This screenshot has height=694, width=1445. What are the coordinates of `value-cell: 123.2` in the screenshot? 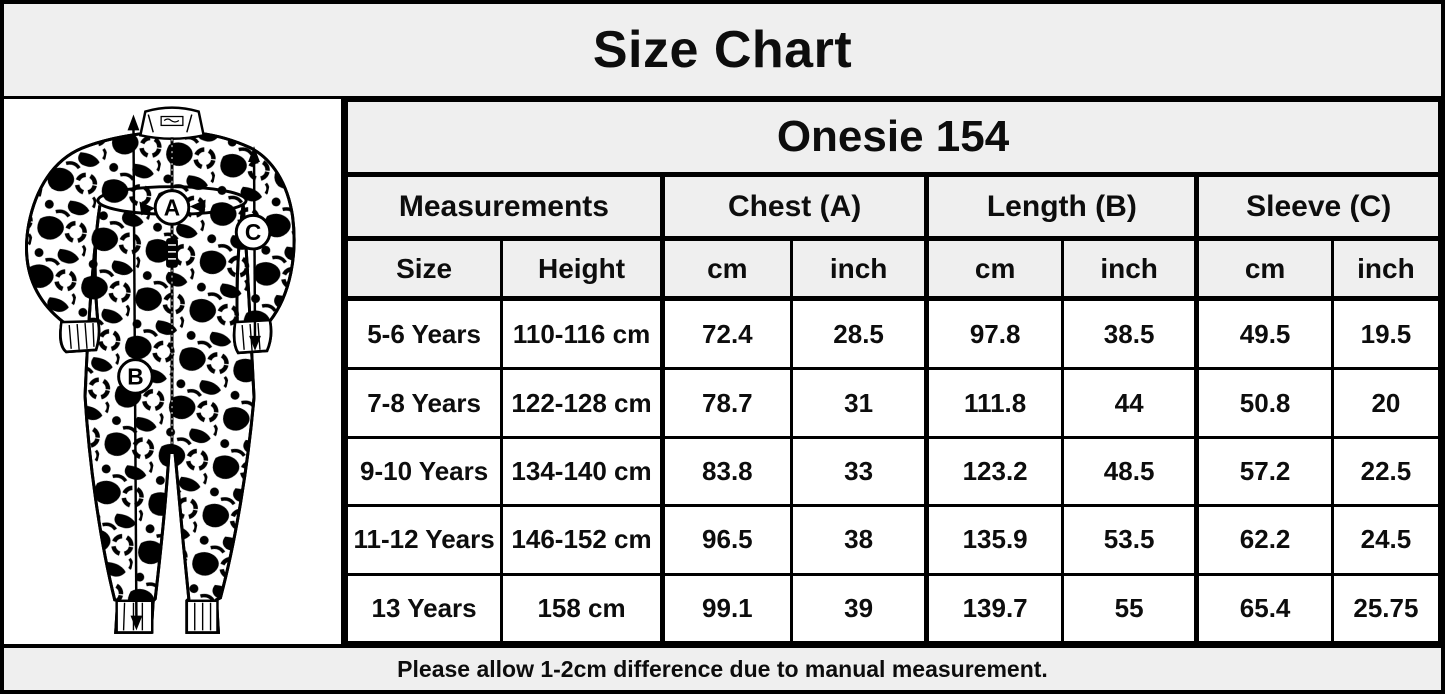 It's located at (994, 471).